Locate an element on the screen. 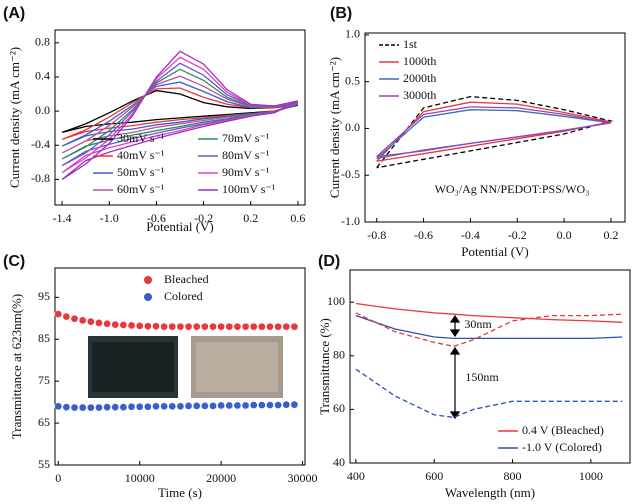 This screenshot has width=633, height=504. y-tick-label: 40 is located at coordinates (339, 462).